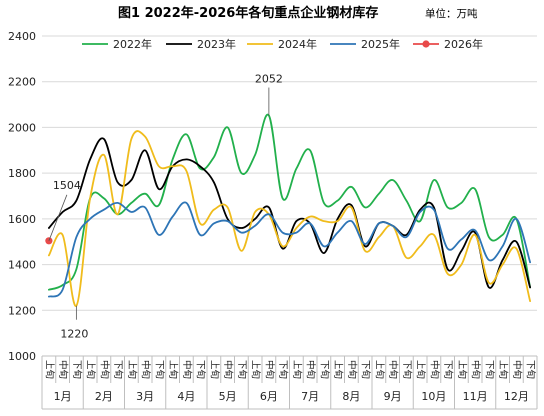 This screenshot has height=416, width=544. I want to click on annotation-leader, so click(58, 217).